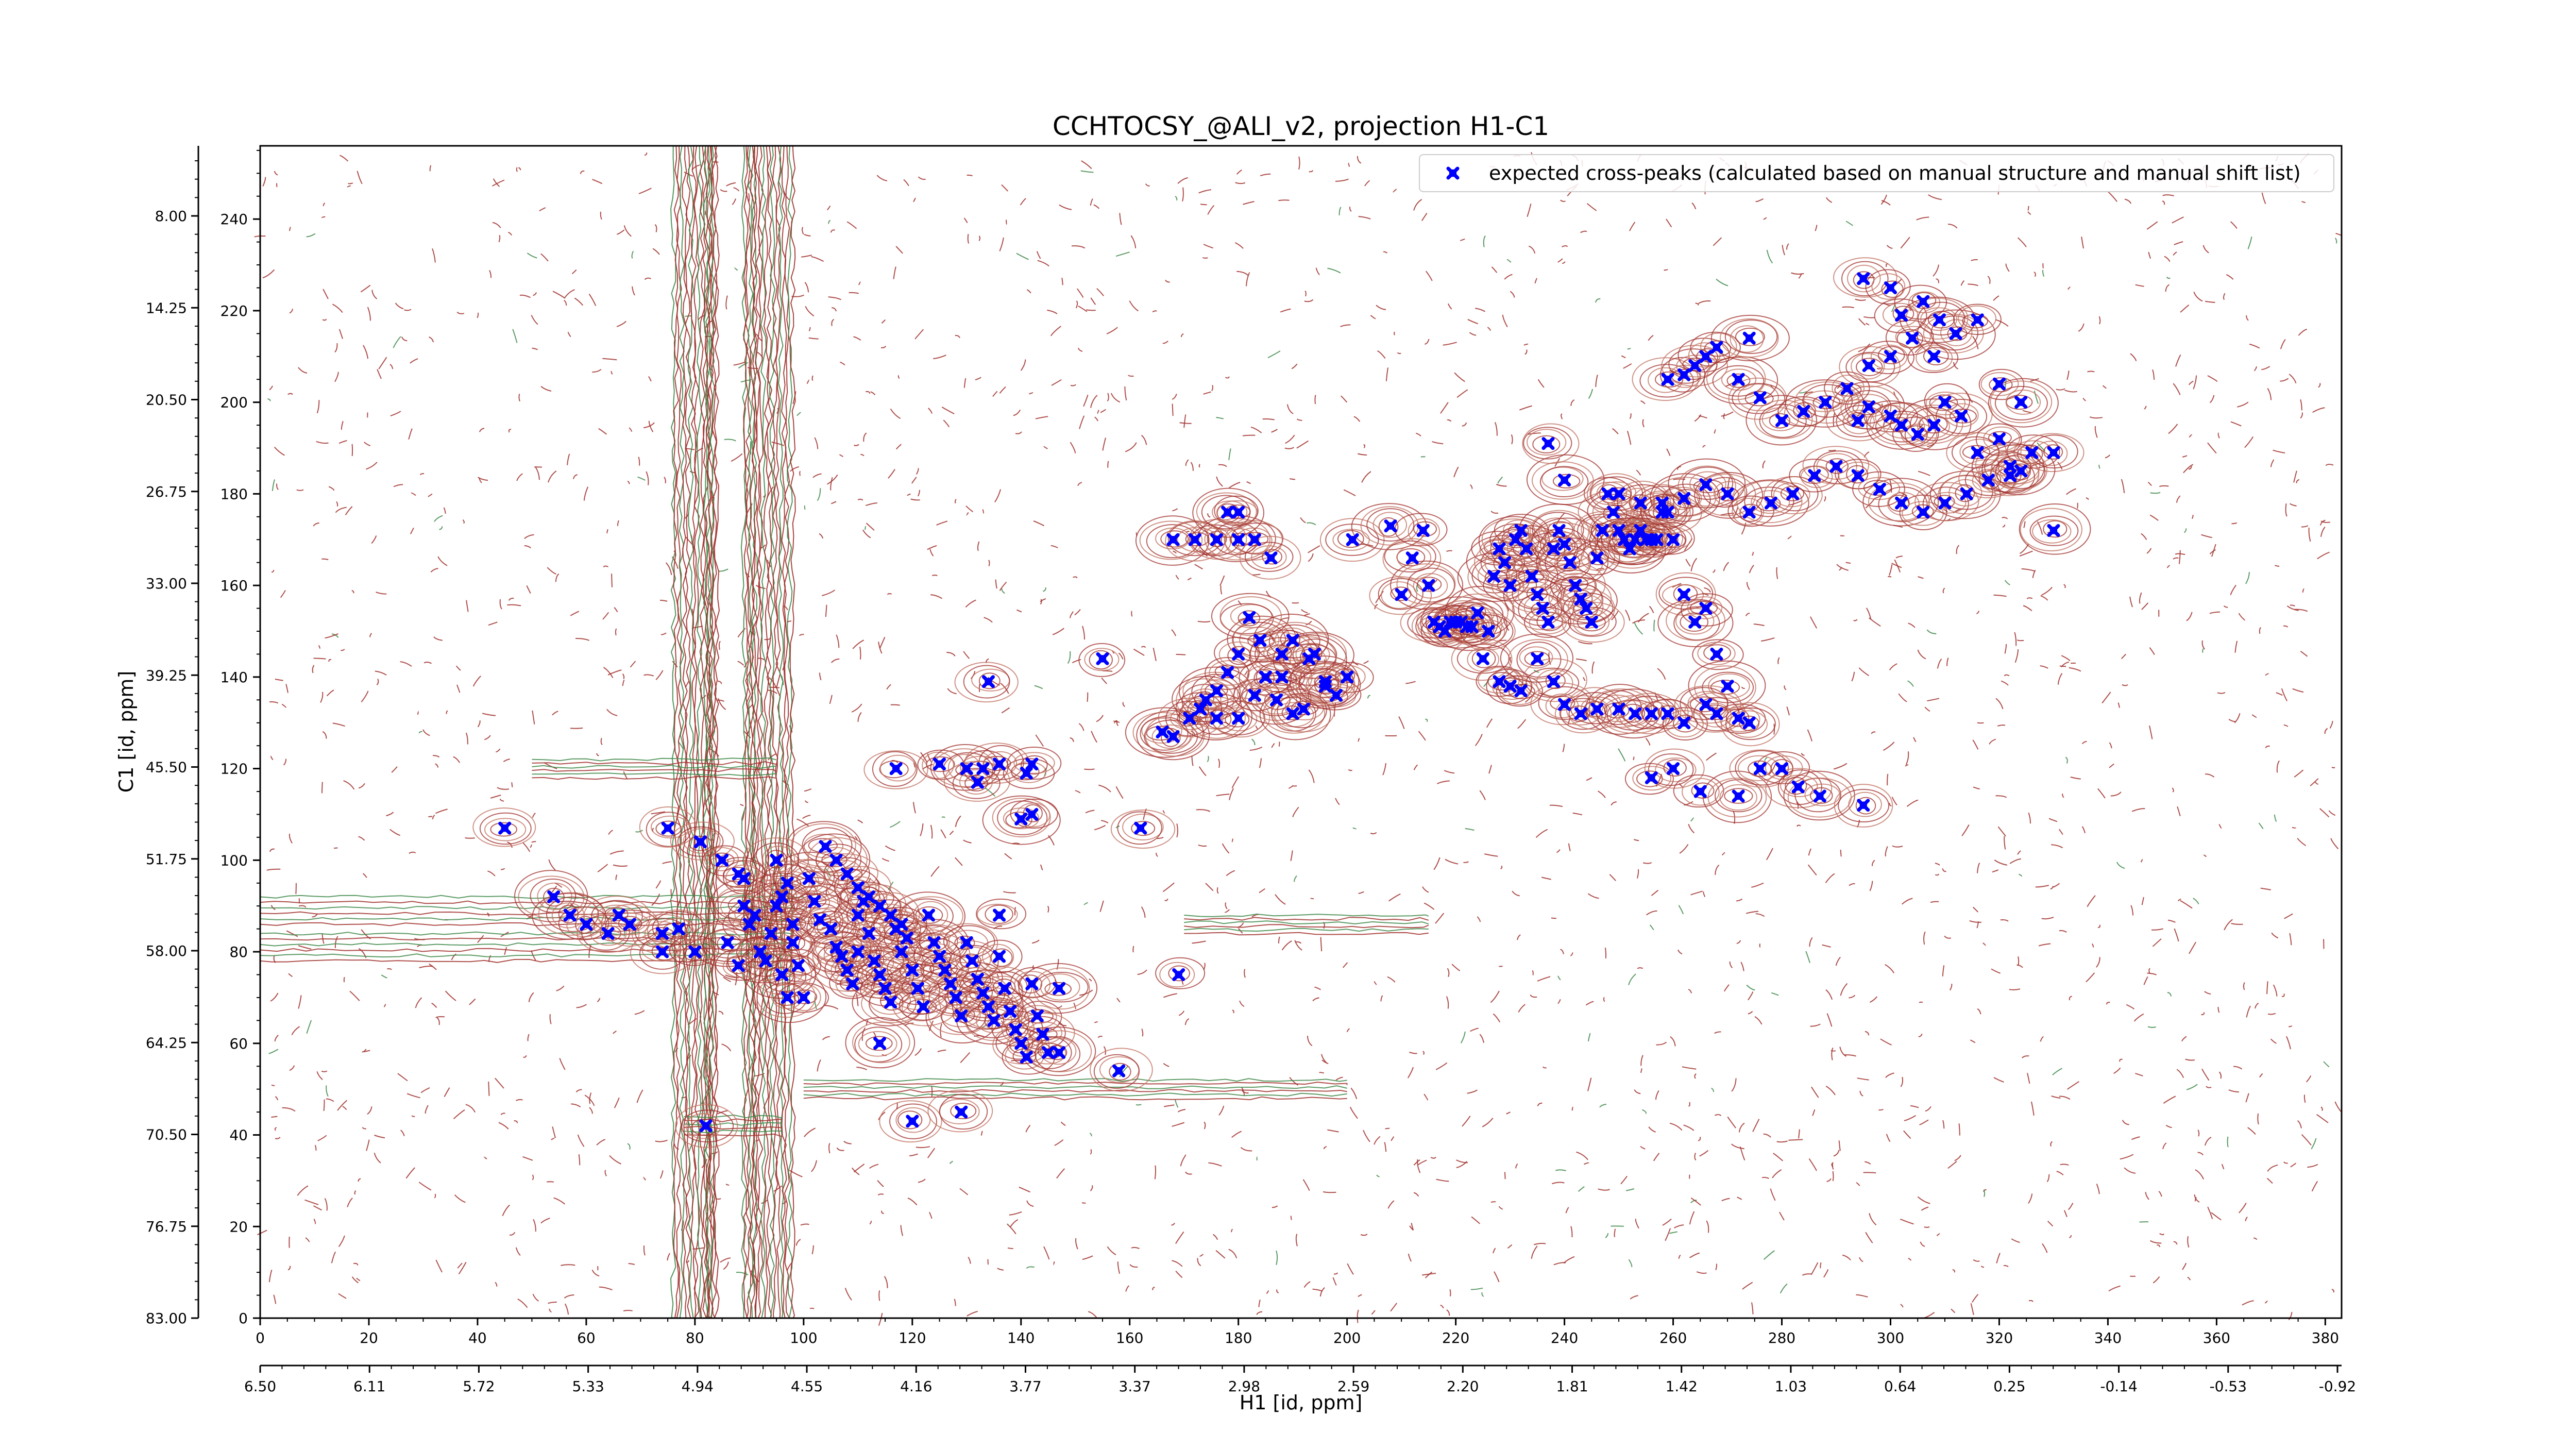 This screenshot has width=2576, height=1449. Describe the element at coordinates (1301, 126) in the screenshot. I see `chart-title: CCHTOCSY_@ALI_v2, projection H1-C1` at that location.